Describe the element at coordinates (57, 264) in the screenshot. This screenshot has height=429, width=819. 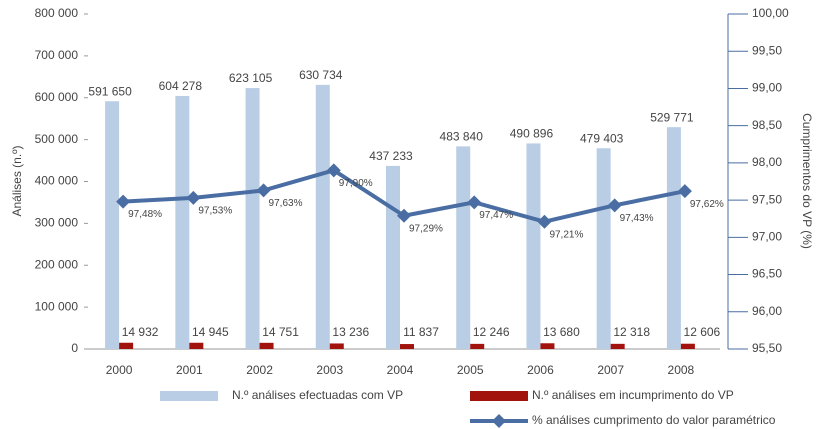
I see `y-tick-label: 200 000` at that location.